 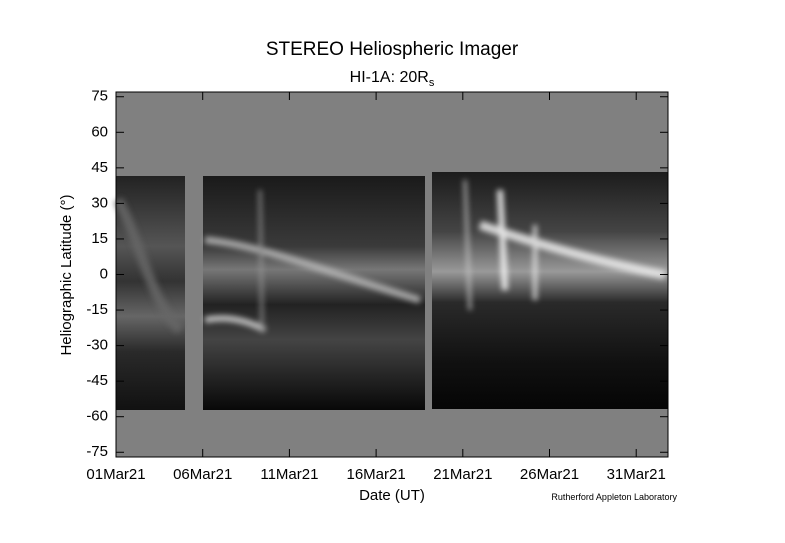 I want to click on y-tick-label: 45, so click(x=99, y=167).